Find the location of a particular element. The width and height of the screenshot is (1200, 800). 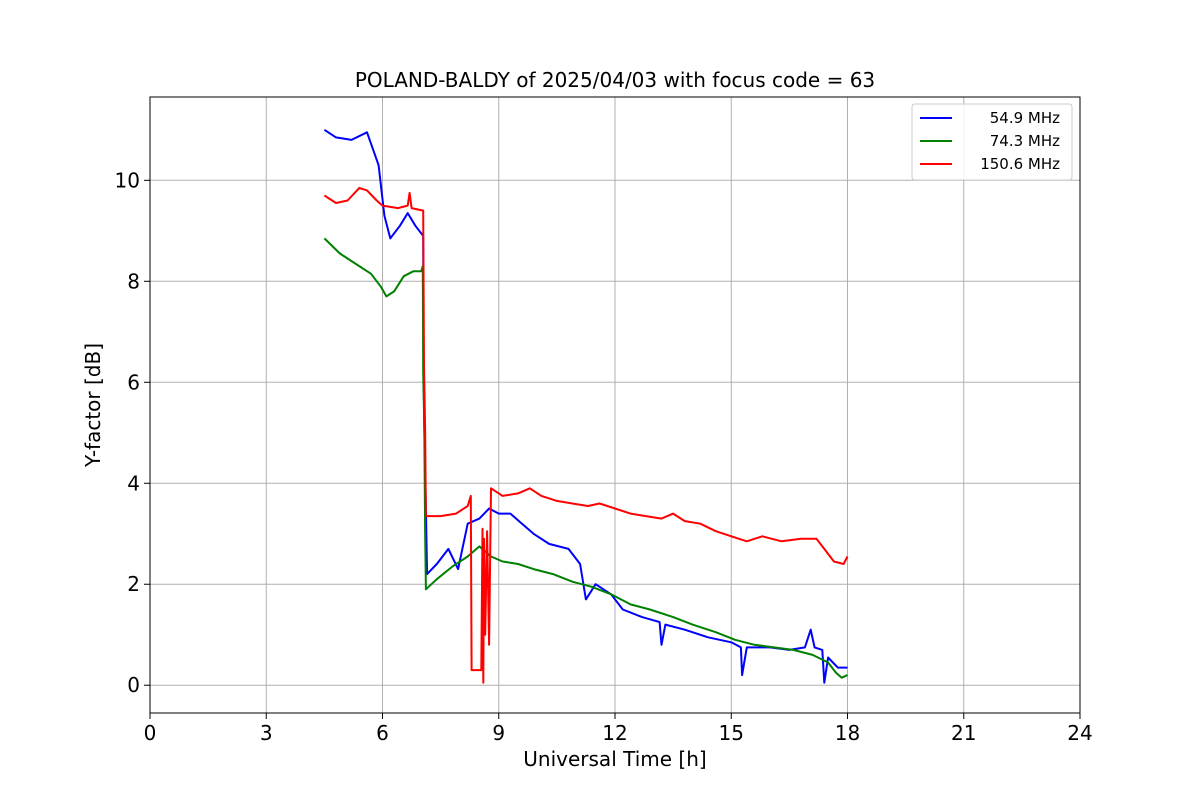

y-tick-label: 4 is located at coordinates (133, 483).